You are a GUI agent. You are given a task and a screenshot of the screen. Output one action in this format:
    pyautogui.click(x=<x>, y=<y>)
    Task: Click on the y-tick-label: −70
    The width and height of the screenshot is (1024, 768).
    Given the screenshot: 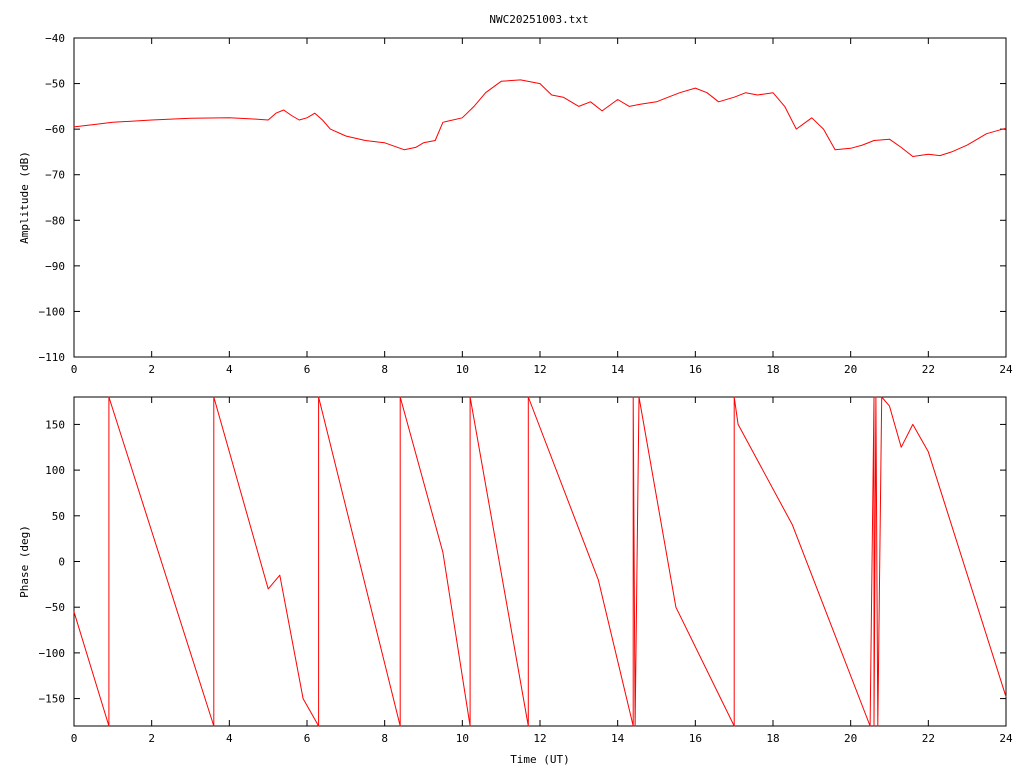 What is the action you would take?
    pyautogui.click(x=55, y=175)
    